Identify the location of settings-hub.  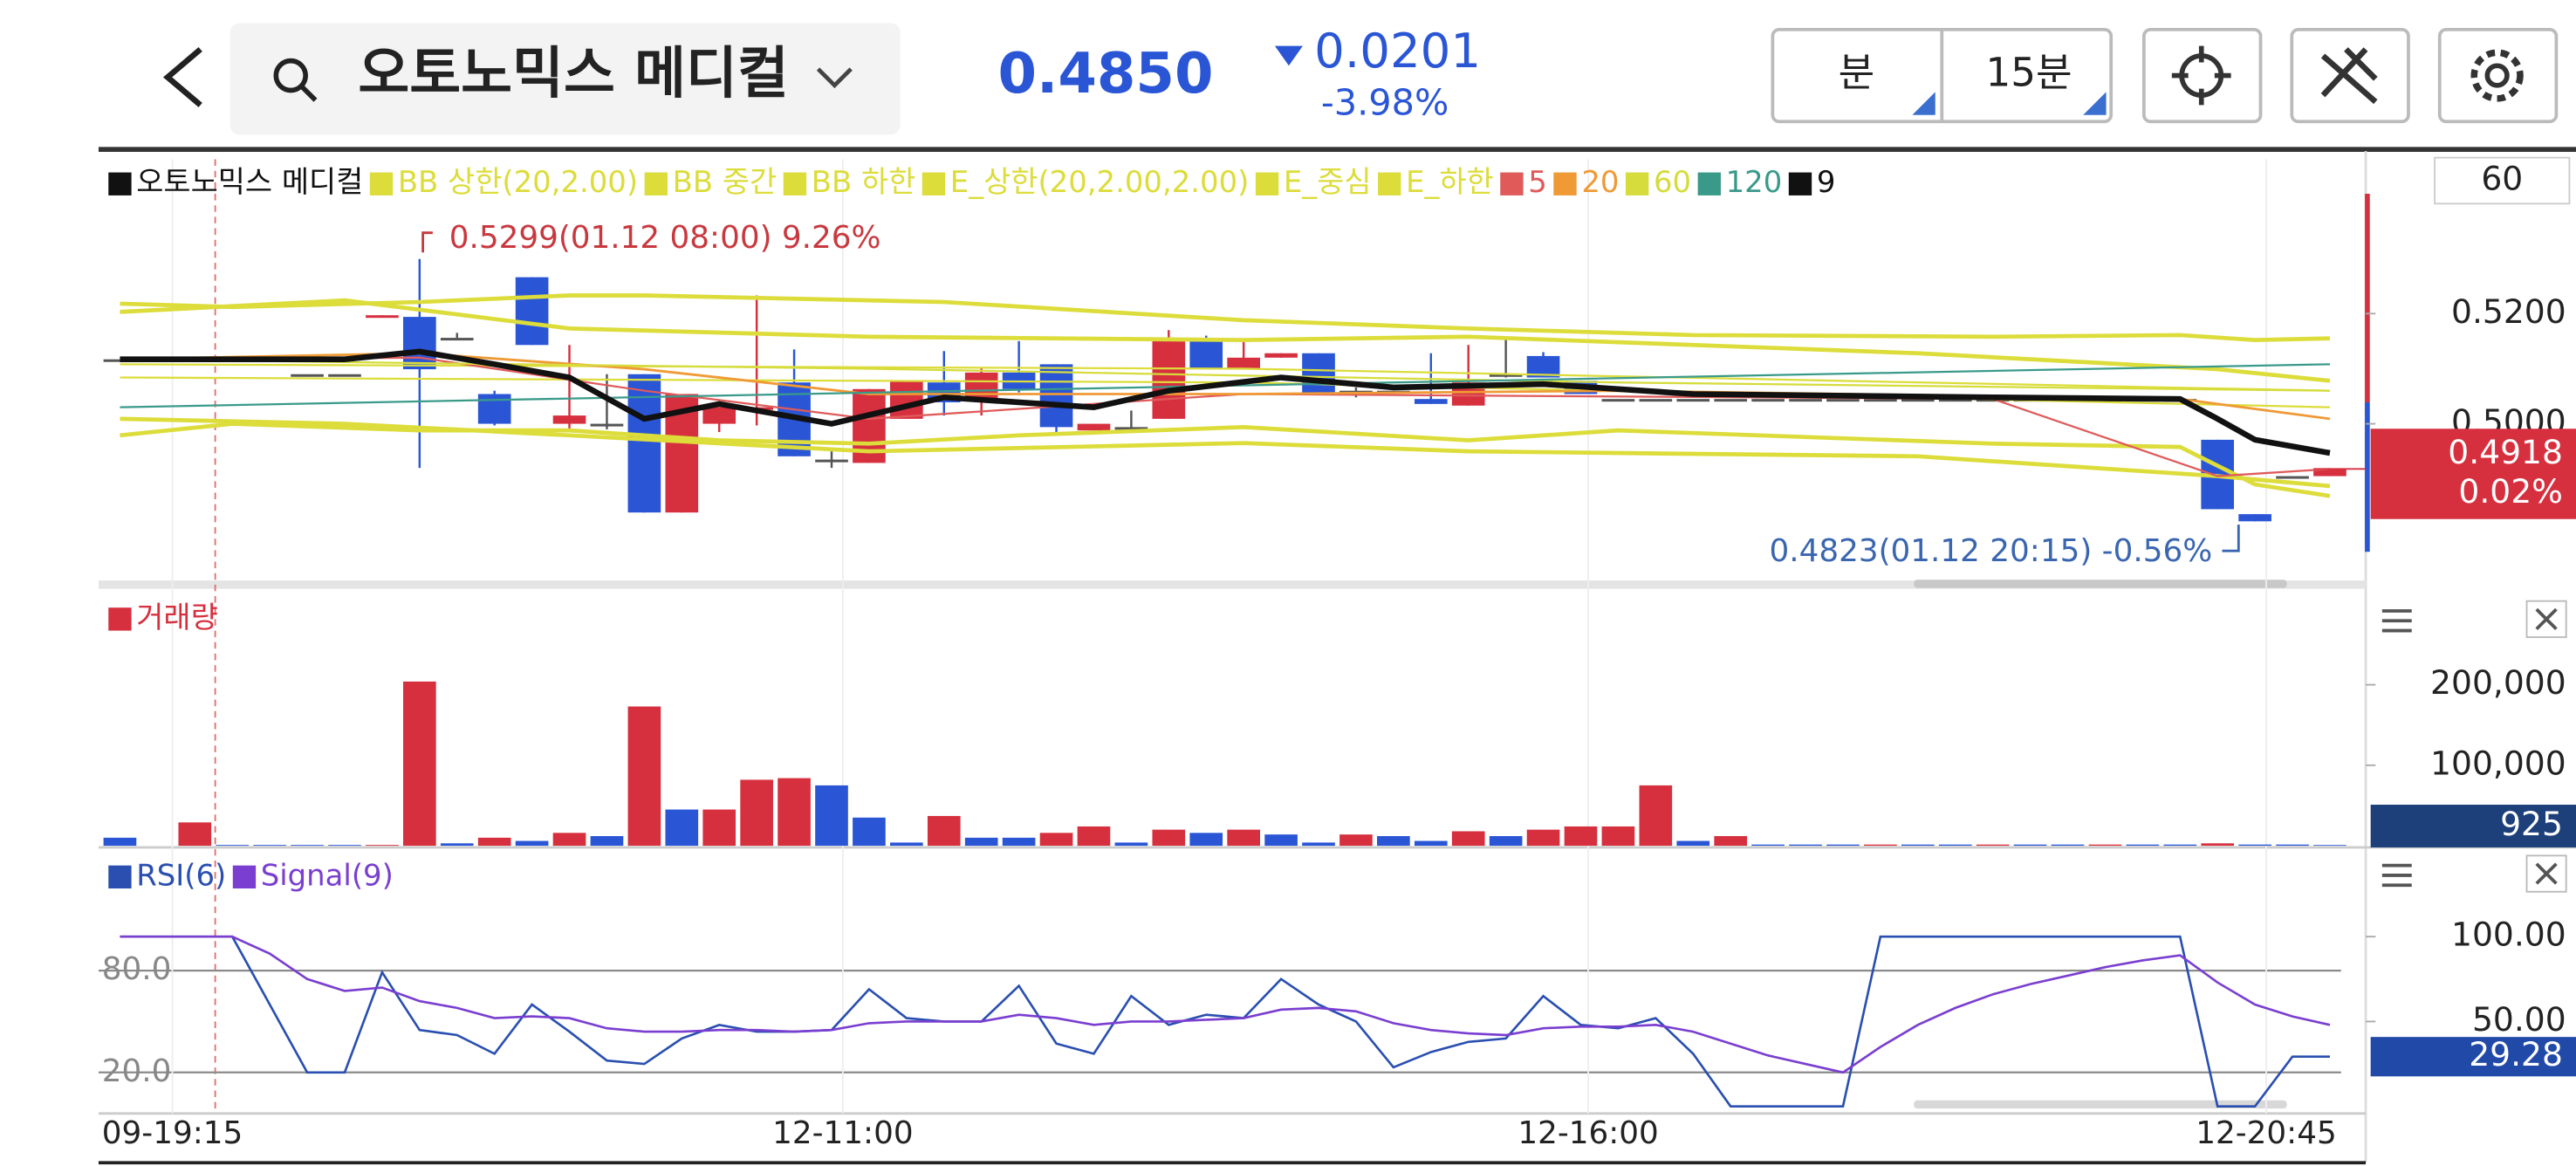
(2497, 75).